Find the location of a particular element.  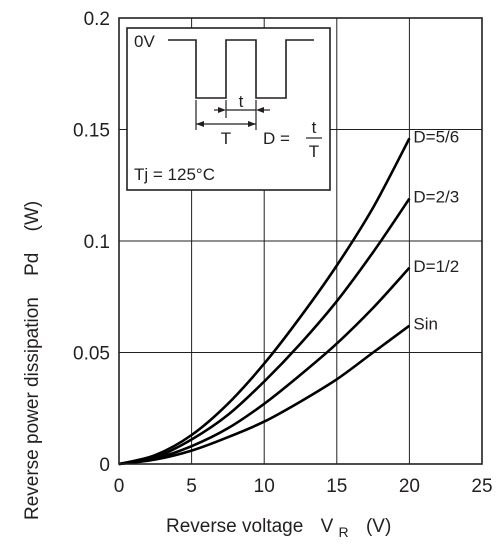

inset-pulse-wave is located at coordinates (241, 69).